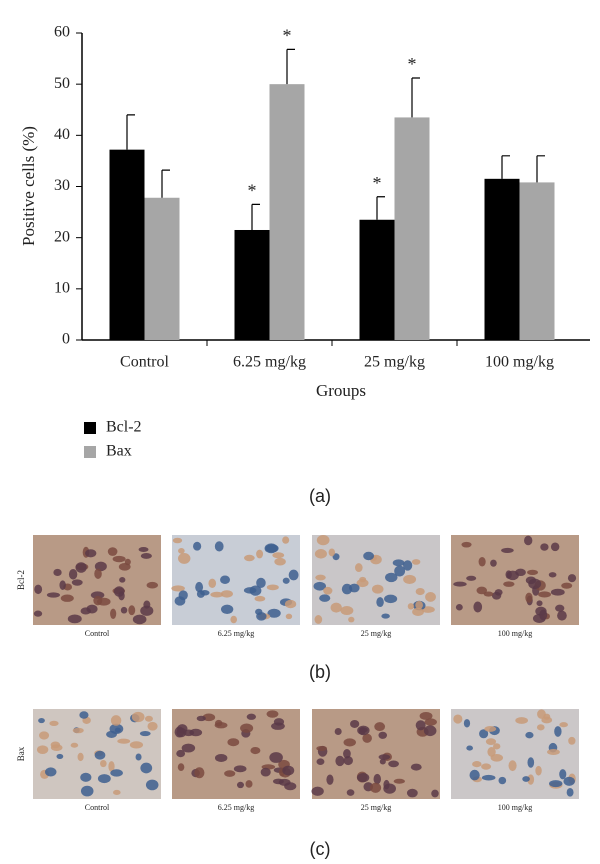 The width and height of the screenshot is (600, 864). Describe the element at coordinates (236, 580) in the screenshot. I see `micrograph` at that location.